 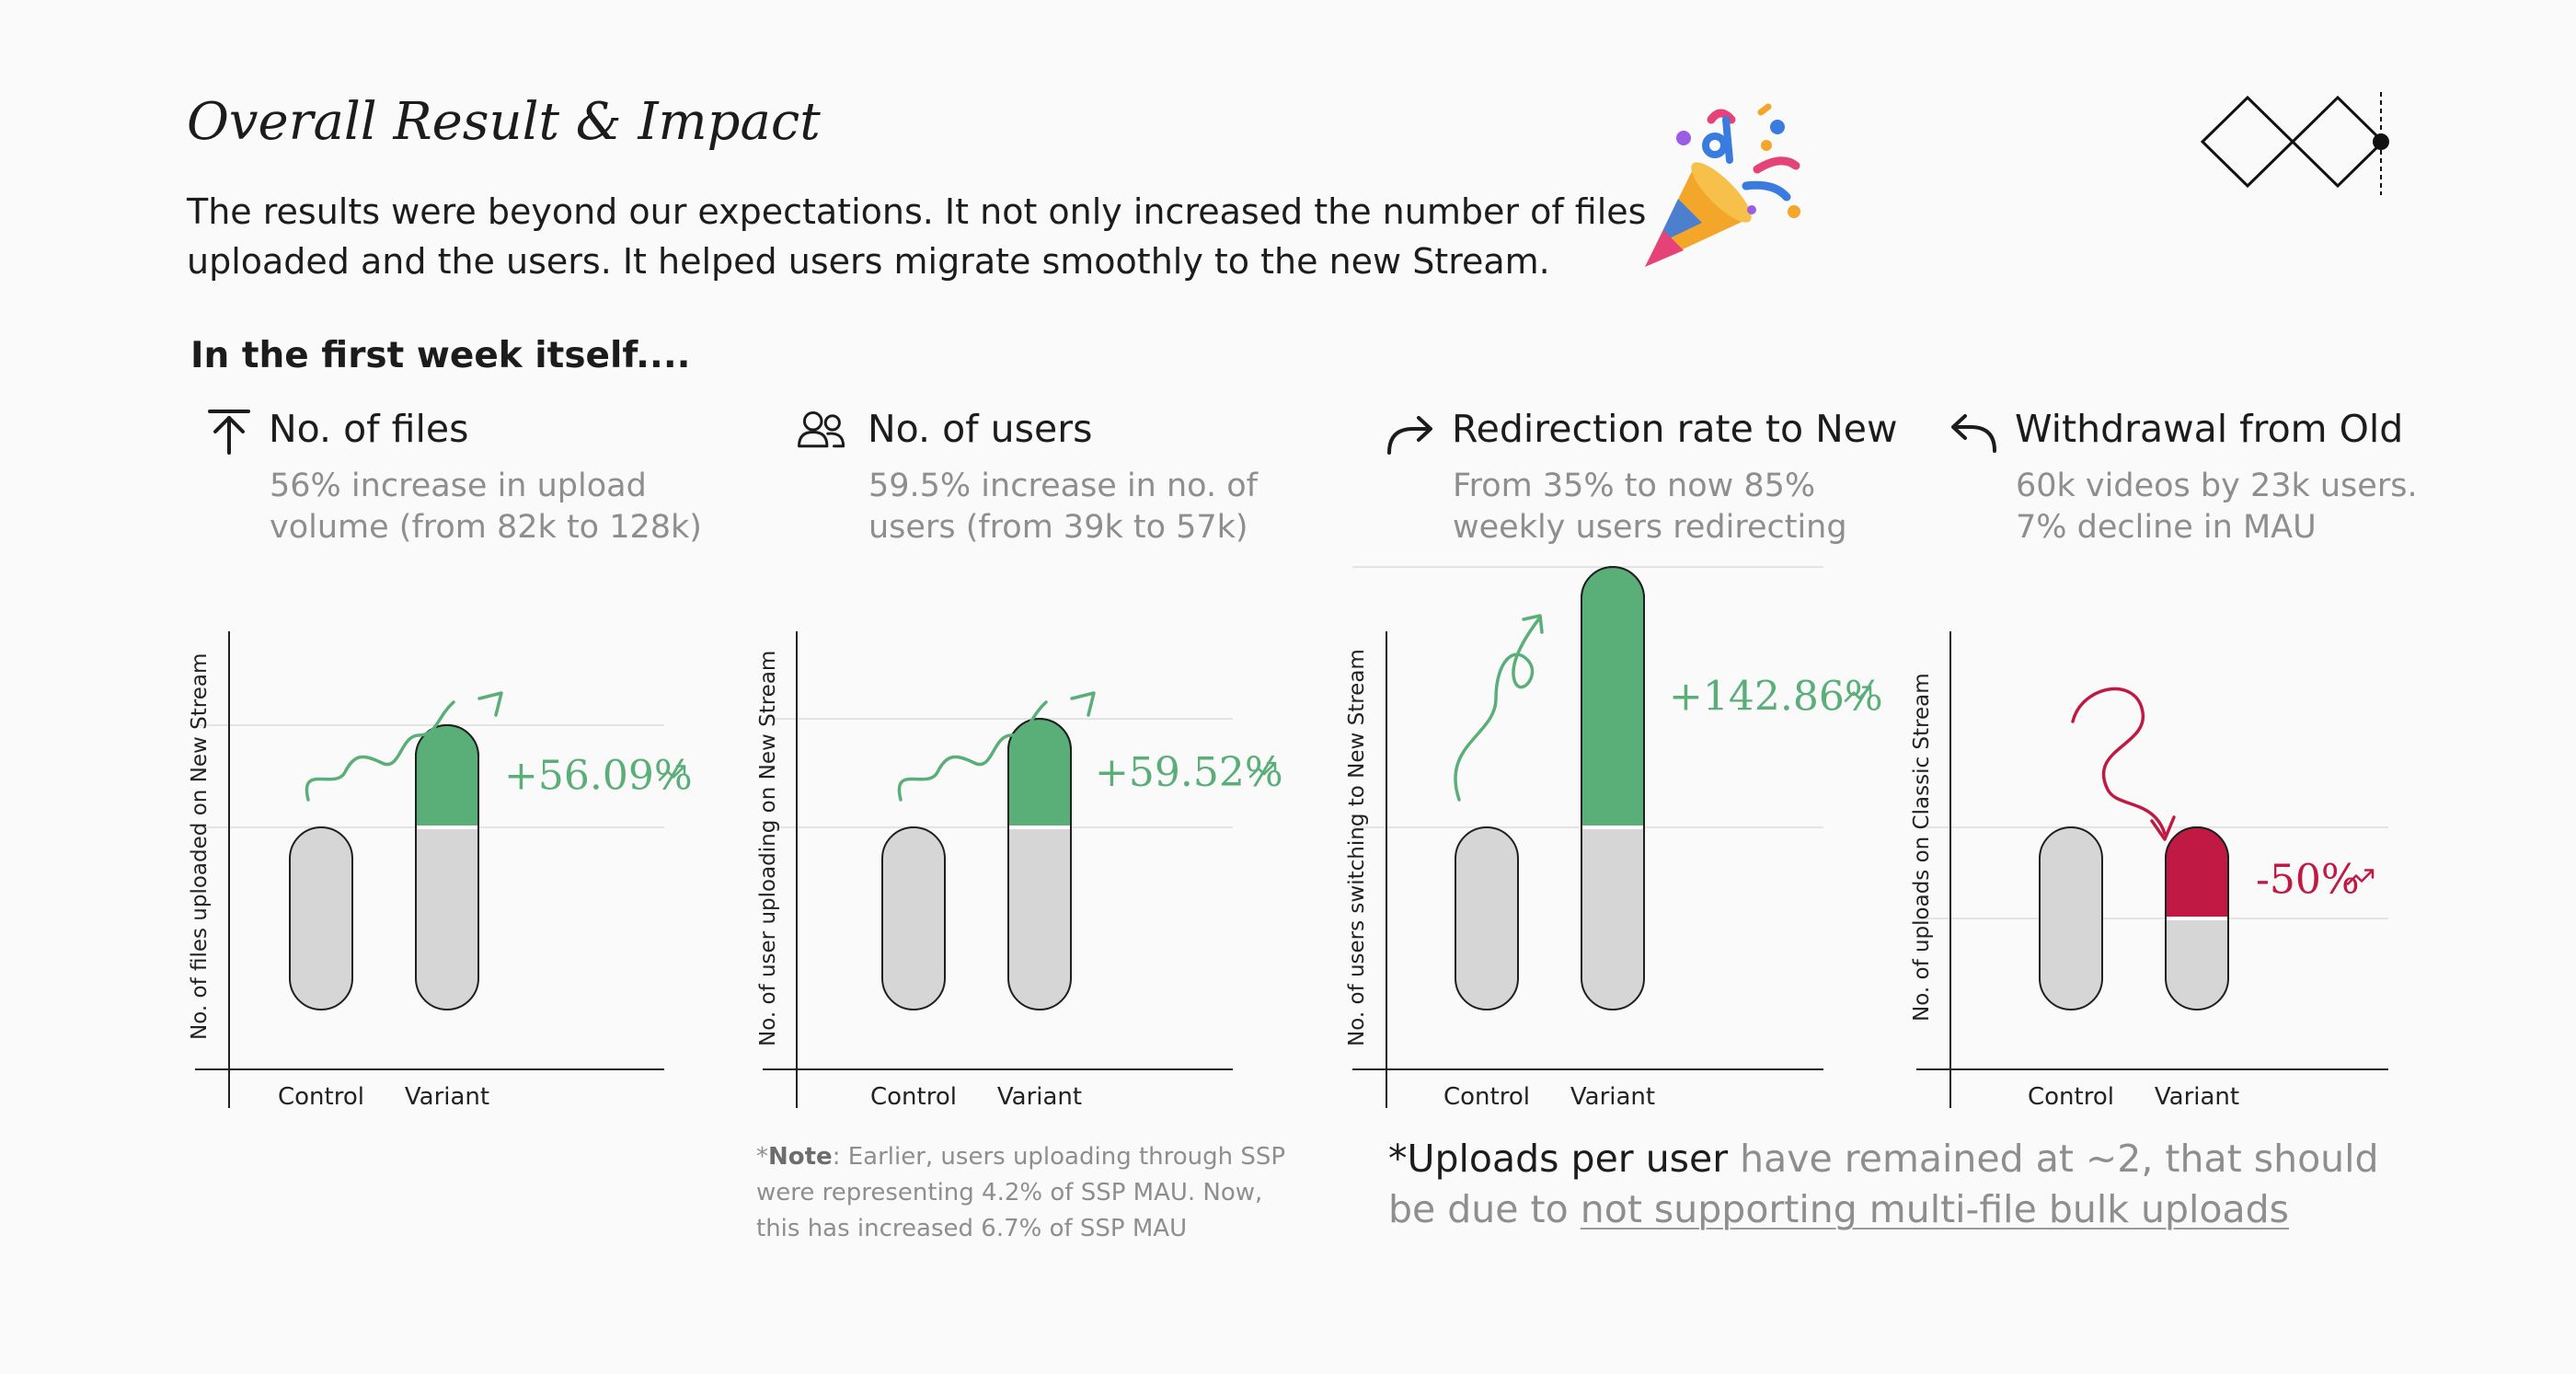 I want to click on change-value-label: -50%, so click(x=2308, y=880).